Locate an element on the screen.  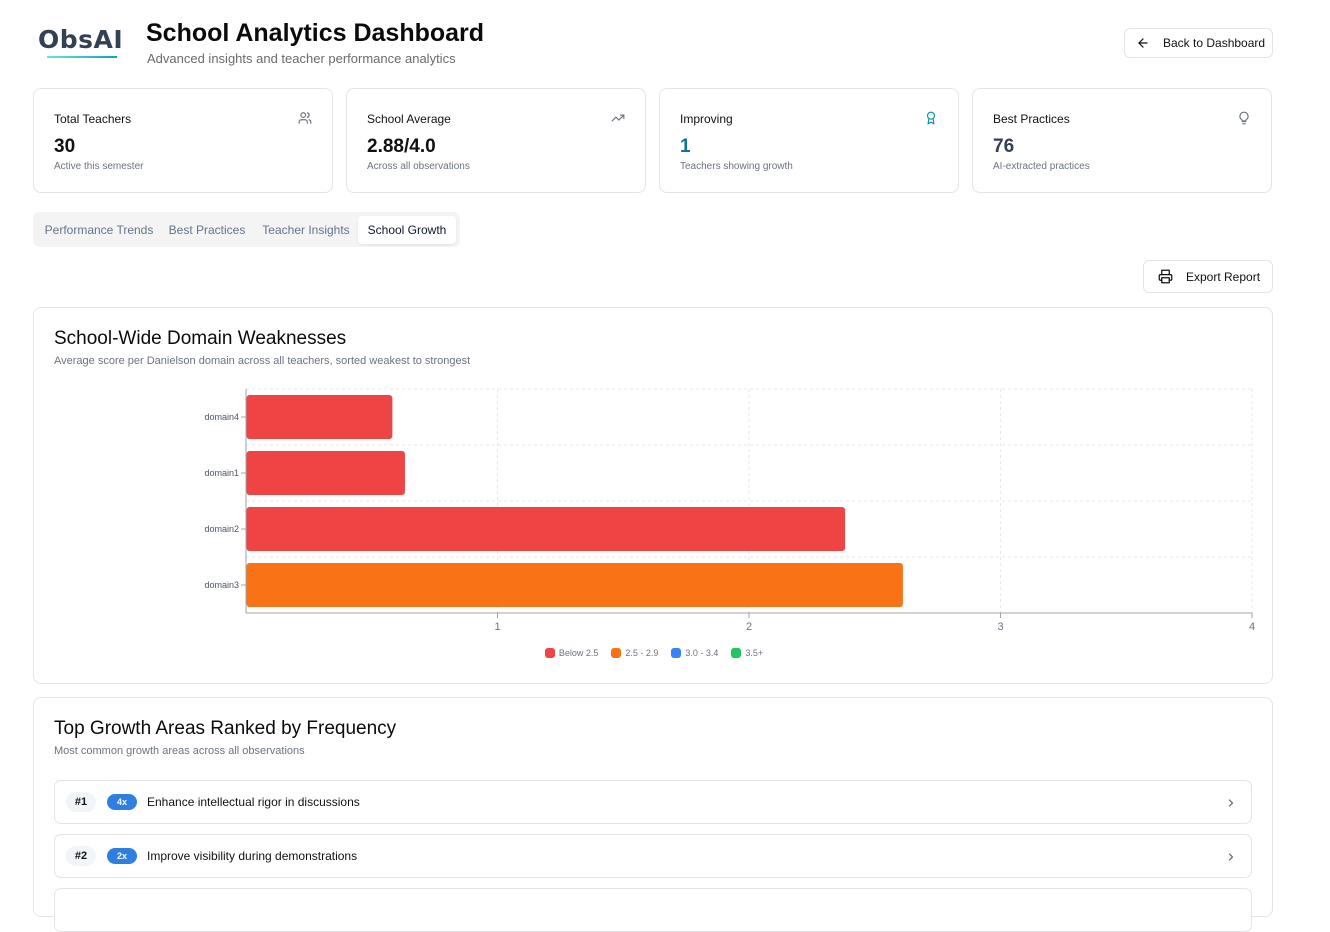
arrow-left-icon is located at coordinates (1144, 43).